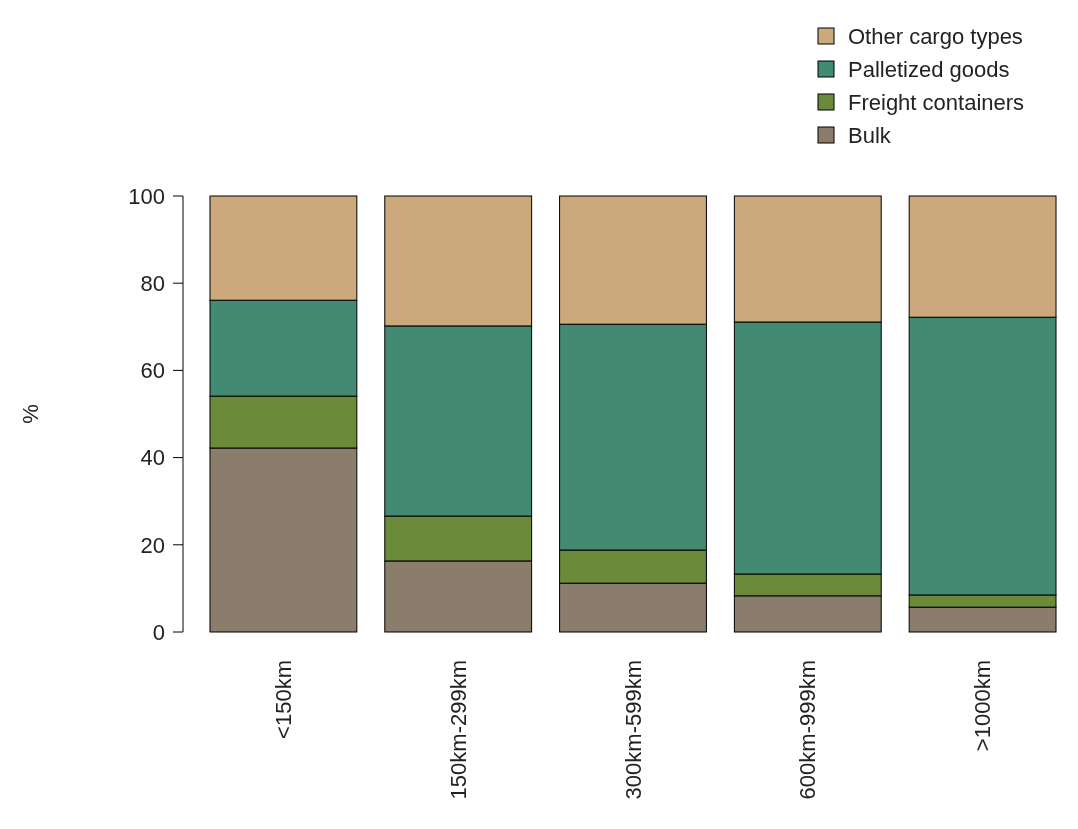 The width and height of the screenshot is (1078, 829). Describe the element at coordinates (633, 730) in the screenshot. I see `x-tick-label: 300km-599km` at that location.